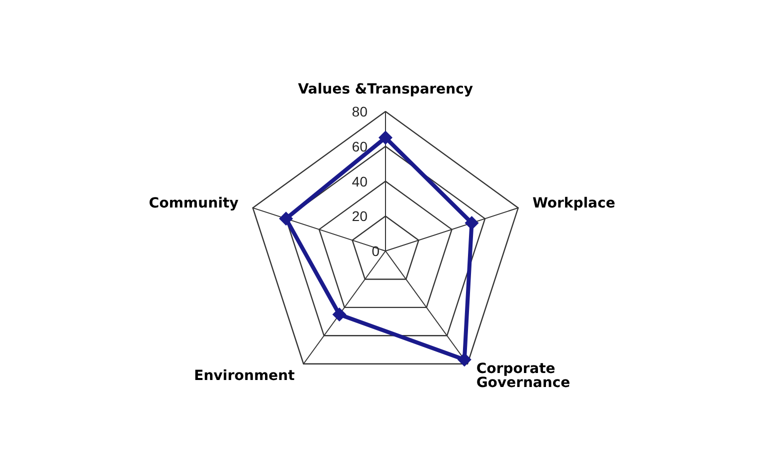 This screenshot has height=466, width=771. Describe the element at coordinates (193, 203) in the screenshot. I see `spoke-label: Community` at that location.